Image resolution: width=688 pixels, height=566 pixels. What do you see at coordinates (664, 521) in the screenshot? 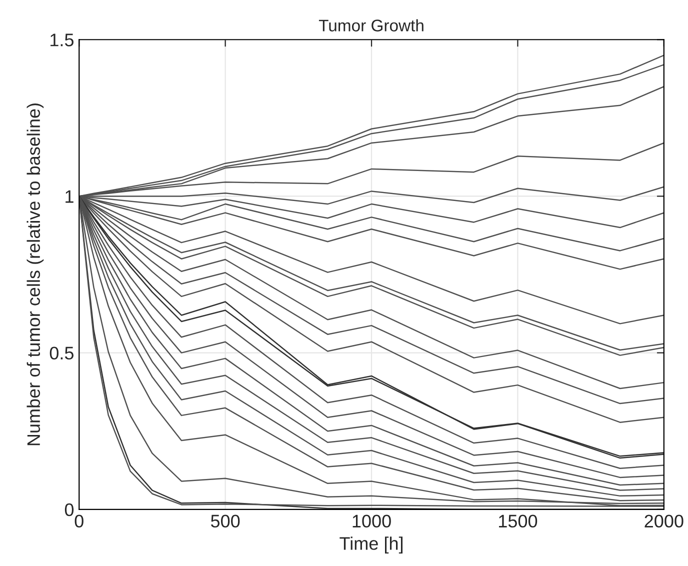
I see `x-tick-label: 2000` at bounding box center [664, 521].